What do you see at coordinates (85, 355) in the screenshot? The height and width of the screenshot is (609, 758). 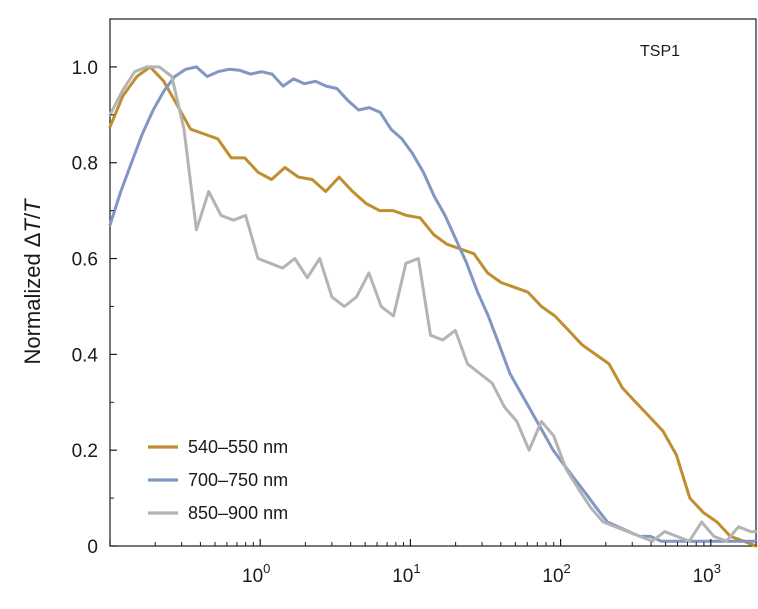 I see `y-tick-label-2: 0.4` at bounding box center [85, 355].